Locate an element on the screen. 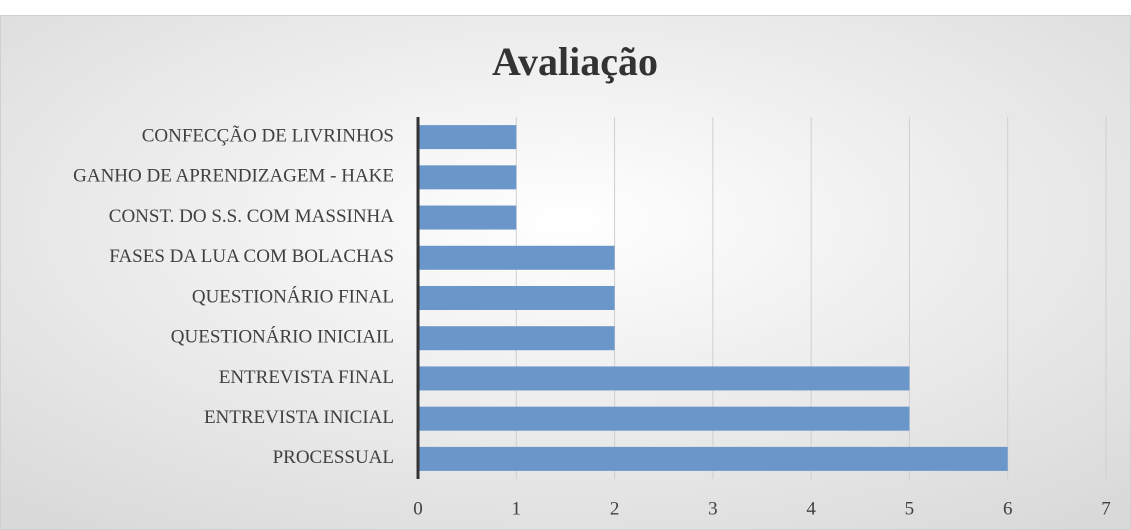 The width and height of the screenshot is (1131, 530). x-tick-label: 1 is located at coordinates (517, 508).